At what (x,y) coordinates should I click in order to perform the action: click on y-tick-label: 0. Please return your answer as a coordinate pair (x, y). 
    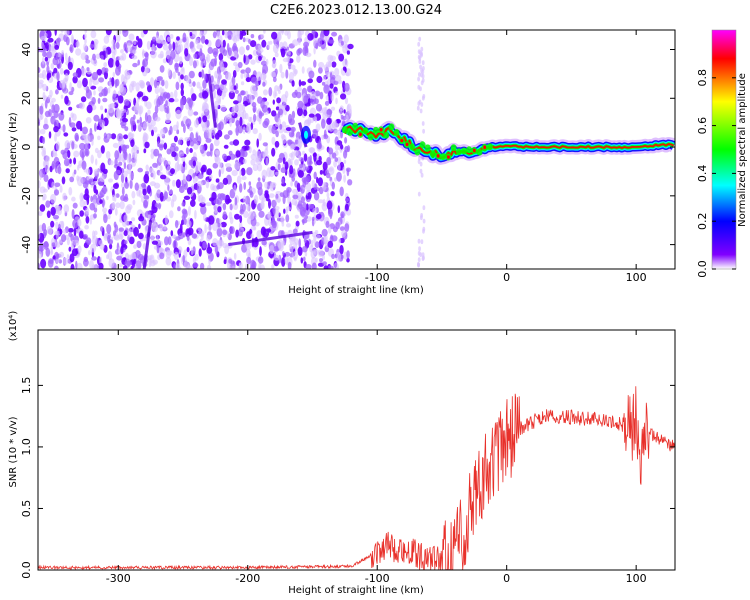
    Looking at the image, I should click on (26, 147).